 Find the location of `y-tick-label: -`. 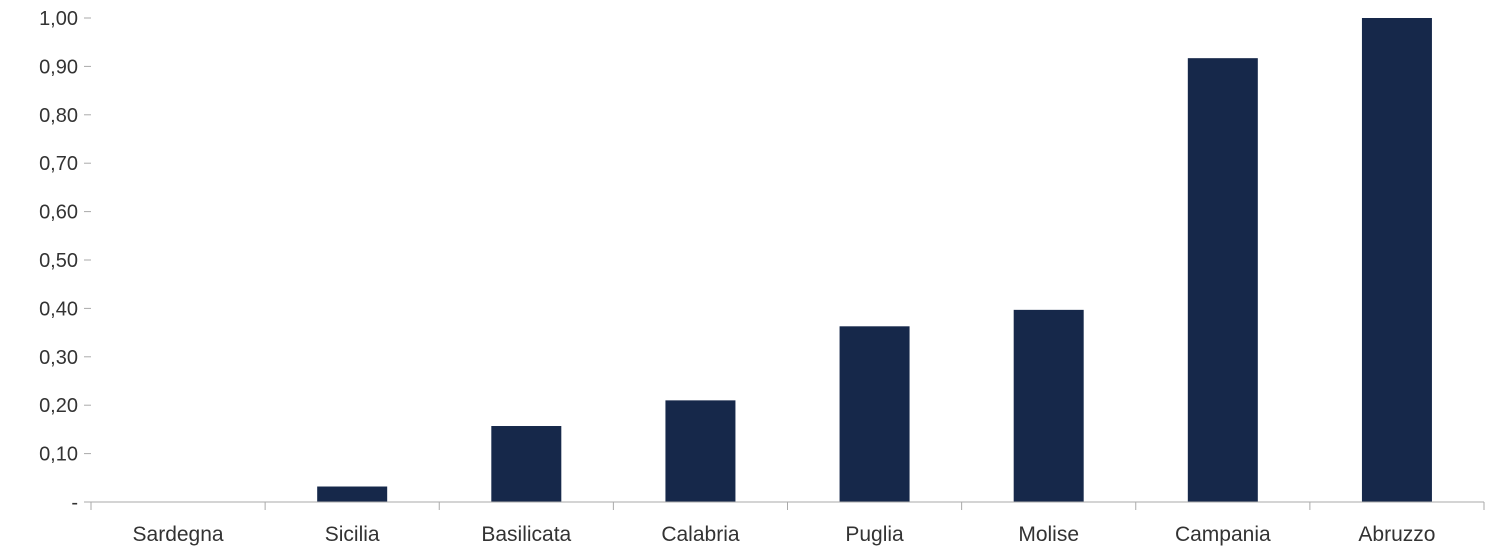

y-tick-label: - is located at coordinates (74, 503).